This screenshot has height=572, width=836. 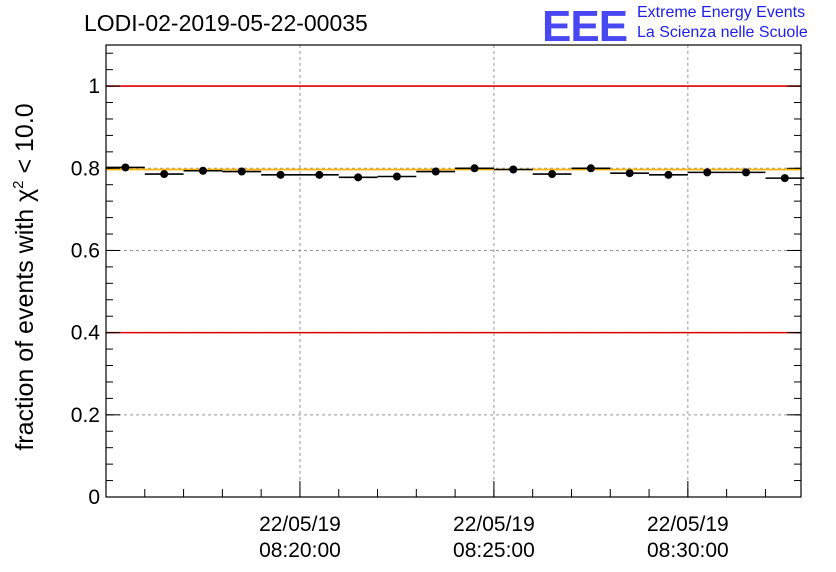 I want to click on logo-caption-line2: La Scienza nelle Scuole, so click(x=722, y=32).